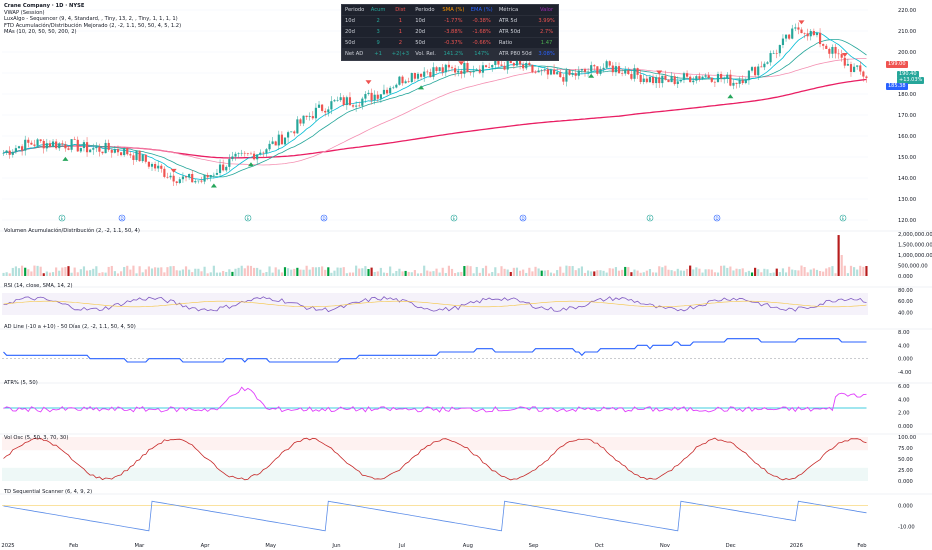 The width and height of the screenshot is (932, 550). Describe the element at coordinates (213, 185) in the screenshot. I see `buy-signal-icon` at that location.